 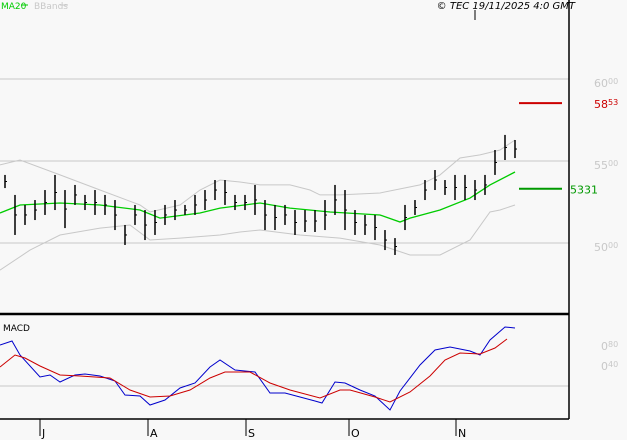 What do you see at coordinates (506, 6) in the screenshot?
I see `copyright: © TEC 19/11/2025 4:0 GMT` at bounding box center [506, 6].